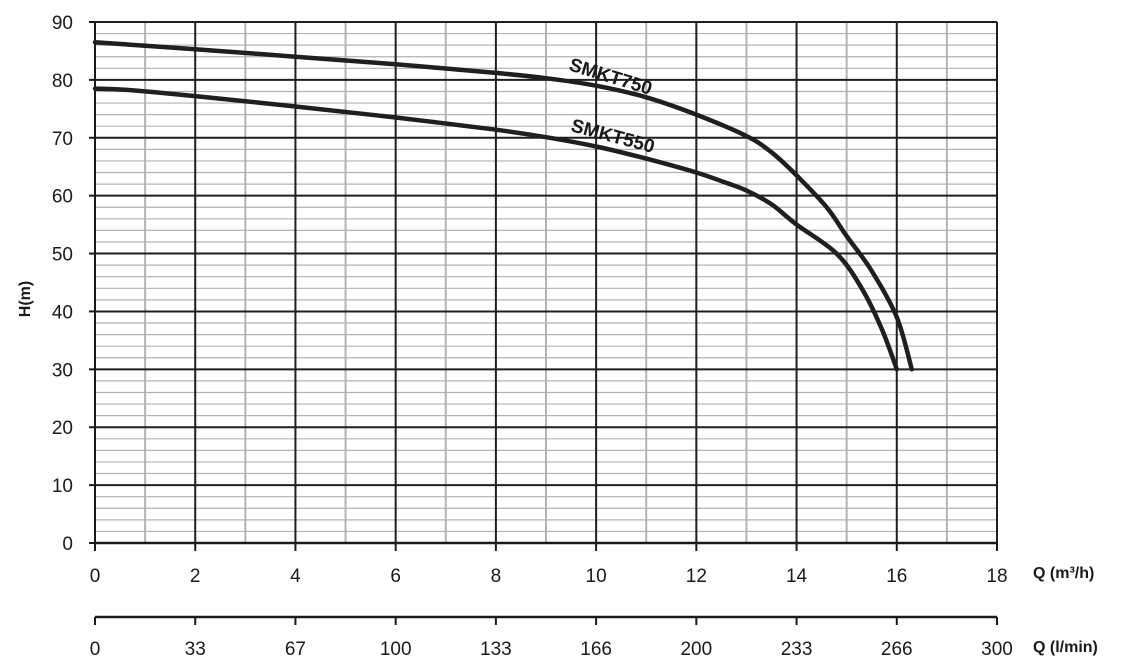 This screenshot has height=666, width=1146. Describe the element at coordinates (551, 649) in the screenshot. I see `x2-tick-labels: 0 33 67 100 133 166 200 233 266 300` at that location.